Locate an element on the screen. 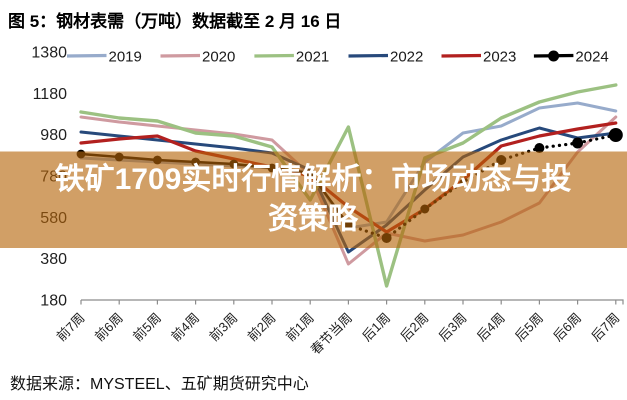 The height and width of the screenshot is (400, 627). svg-text: 前5周 is located at coordinates (147, 327).